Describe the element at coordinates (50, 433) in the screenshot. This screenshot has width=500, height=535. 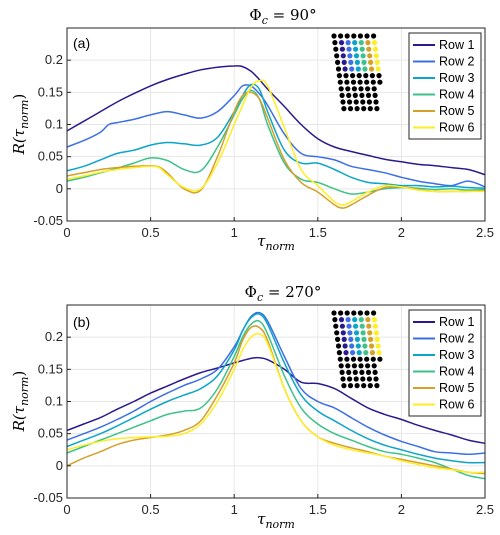
I see `y-tick-label: 0.05` at that location.